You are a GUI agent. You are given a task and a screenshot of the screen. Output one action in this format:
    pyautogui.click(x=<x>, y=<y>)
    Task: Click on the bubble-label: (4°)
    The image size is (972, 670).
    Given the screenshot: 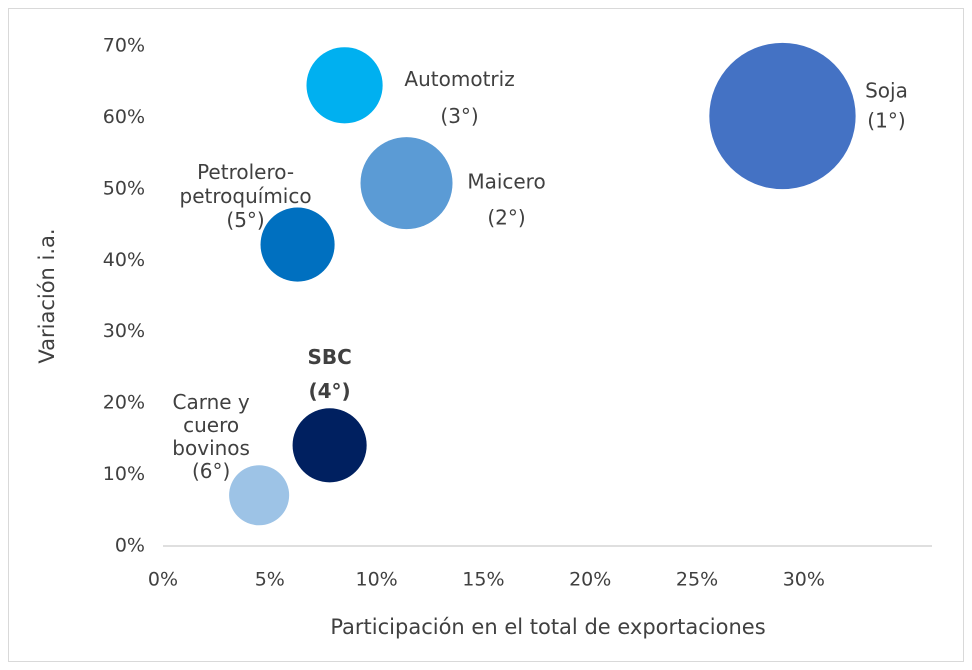 What is the action you would take?
    pyautogui.click(x=330, y=391)
    